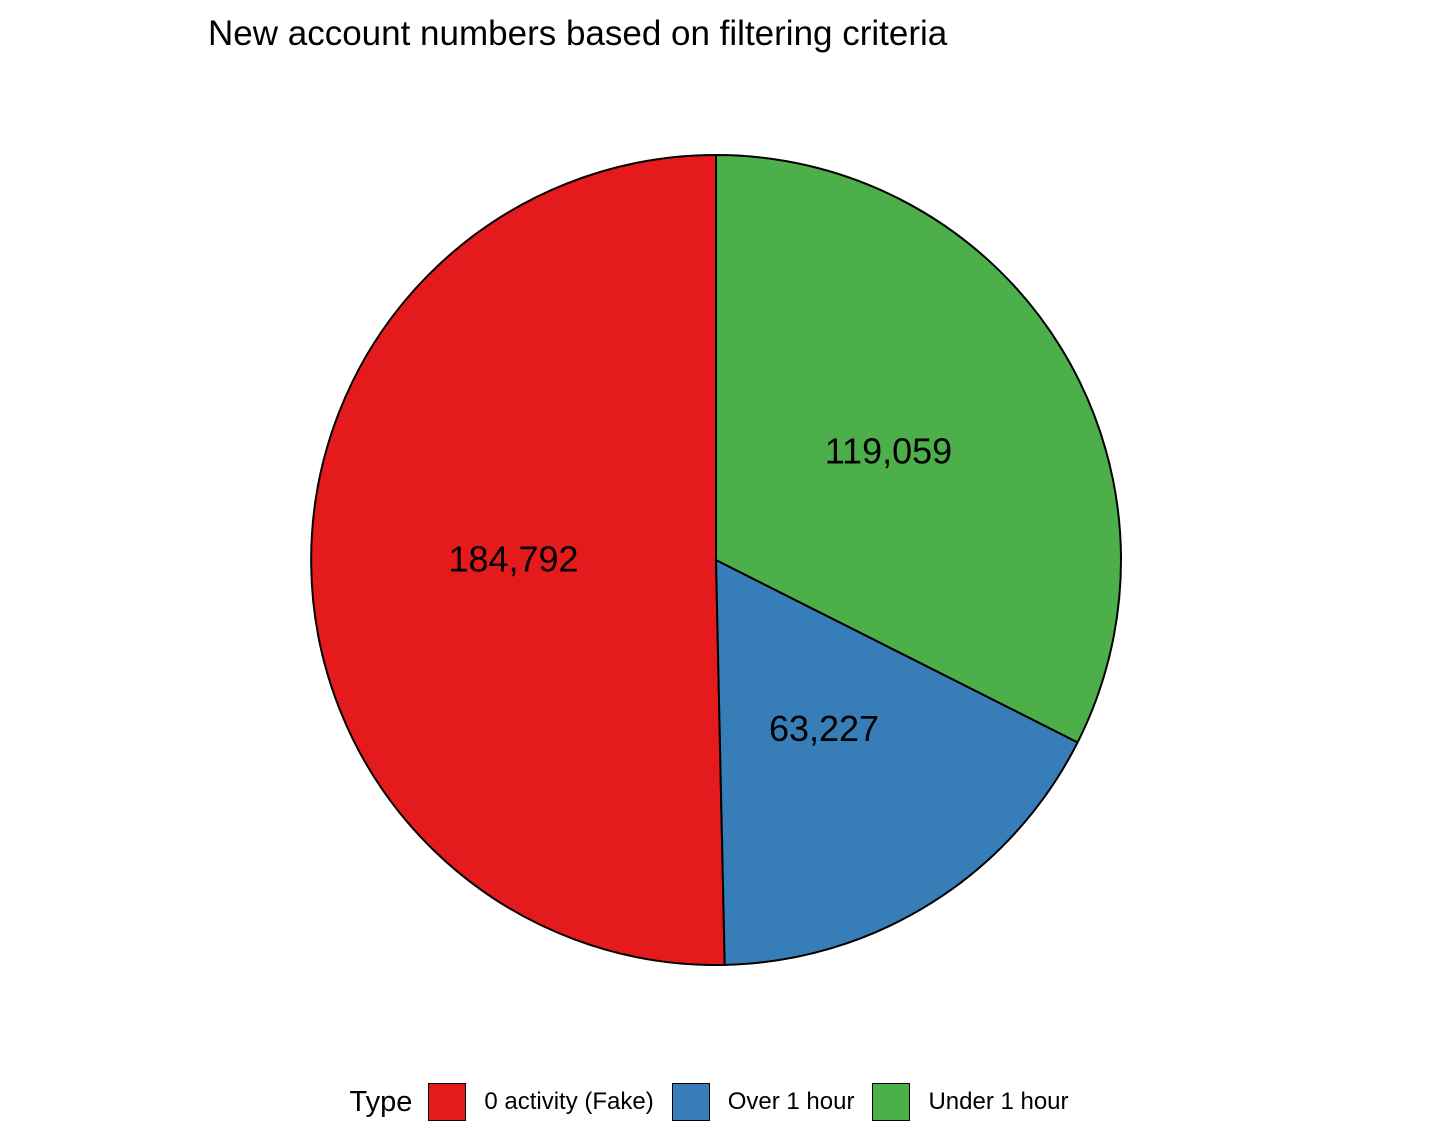  What do you see at coordinates (700, 589) in the screenshot?
I see `pie-slice-labels: 184,792 63,227 119,059` at bounding box center [700, 589].